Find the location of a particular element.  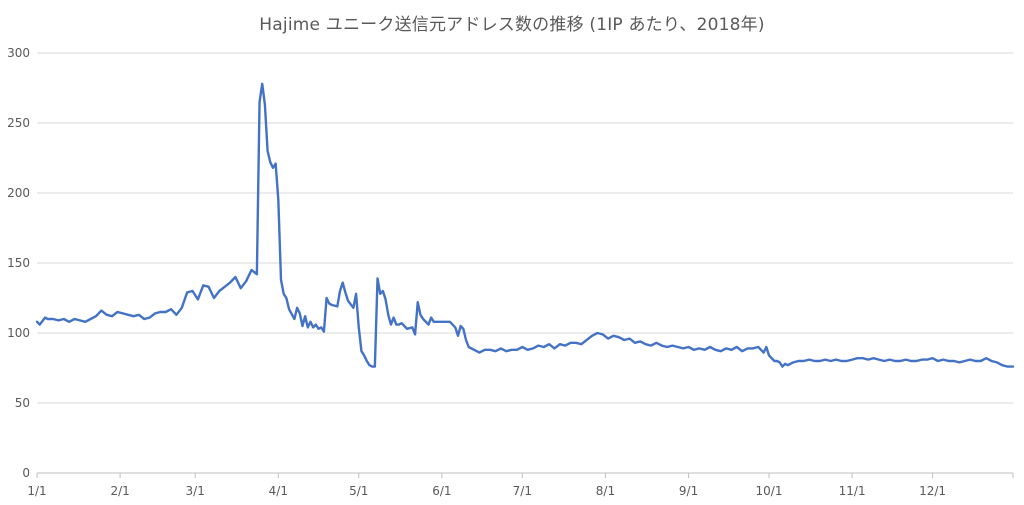

chart-title: Hajime ユニーク送信元アドレス数の推移 (1IP あたり、2018年) is located at coordinates (512, 25).